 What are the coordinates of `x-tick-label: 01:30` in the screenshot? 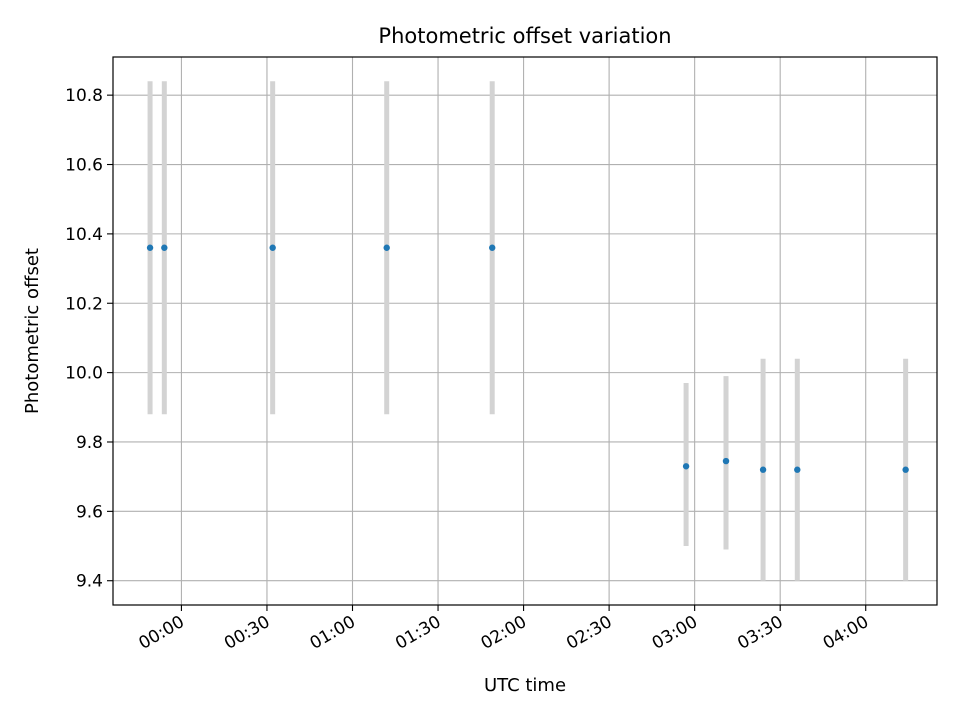 It's located at (418, 633).